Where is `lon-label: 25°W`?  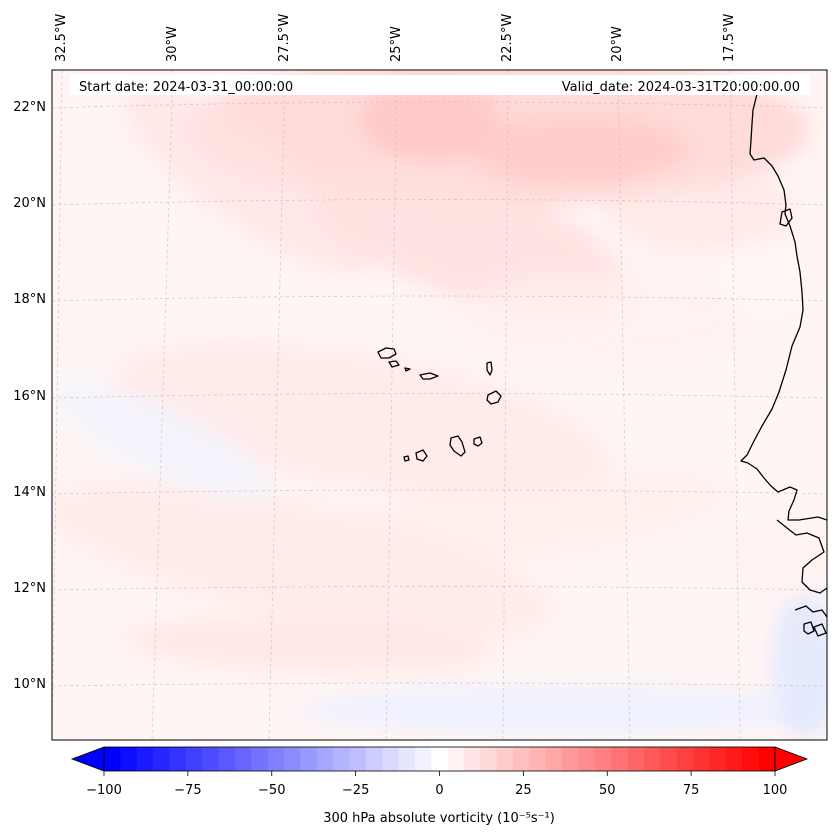 lon-label: 25°W is located at coordinates (396, 44).